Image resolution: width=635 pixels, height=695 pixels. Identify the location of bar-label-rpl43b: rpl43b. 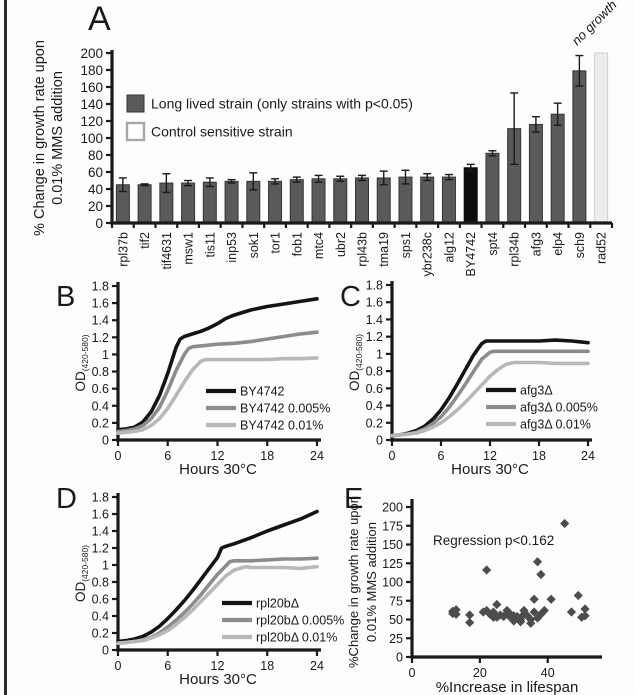
(363, 249).